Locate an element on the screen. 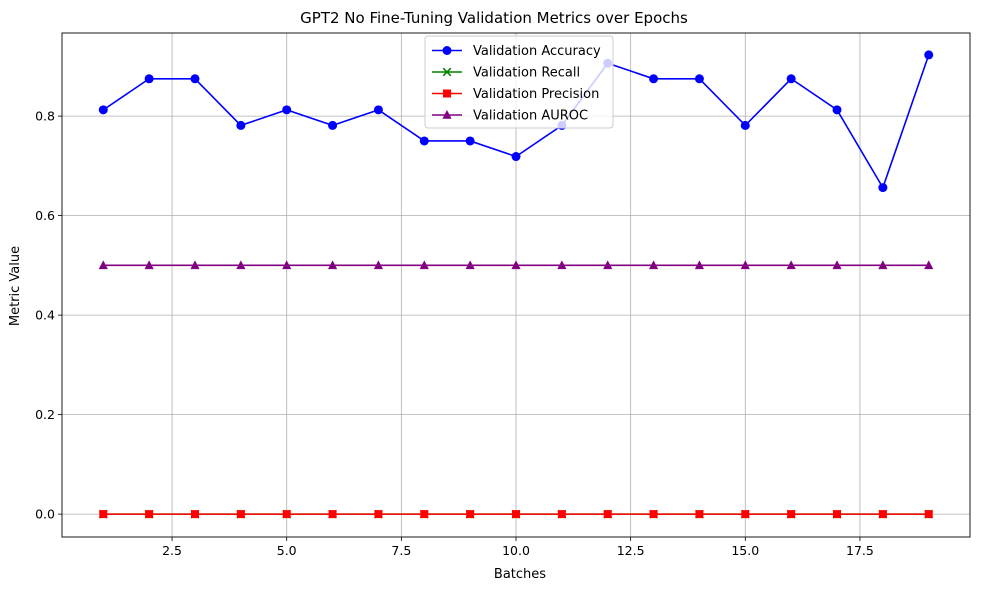 Image resolution: width=989 pixels, height=590 pixels. y-tick-label: 0.4 is located at coordinates (45, 315).